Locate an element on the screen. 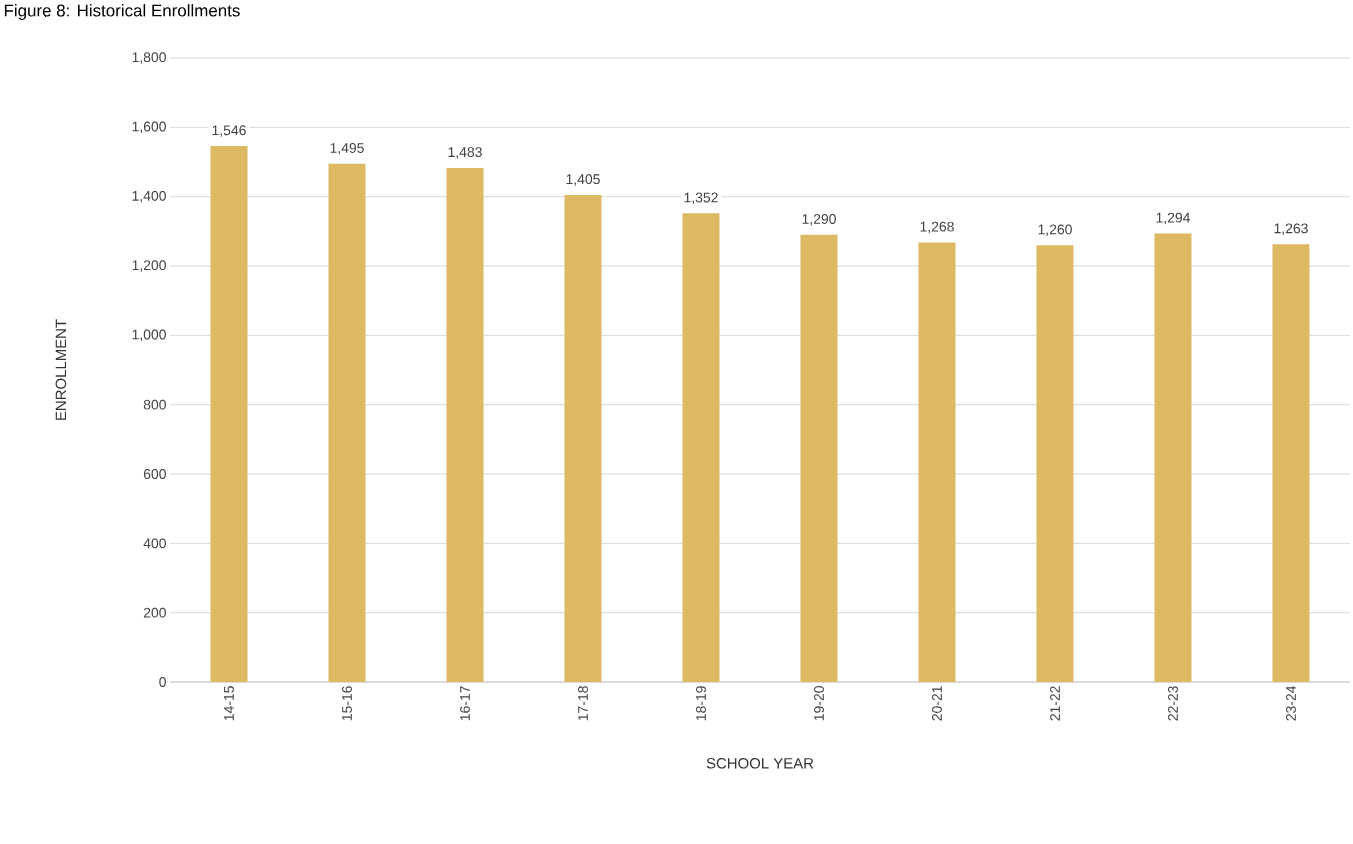 This screenshot has height=844, width=1353. x-tick-label: 16-17 is located at coordinates (465, 703).